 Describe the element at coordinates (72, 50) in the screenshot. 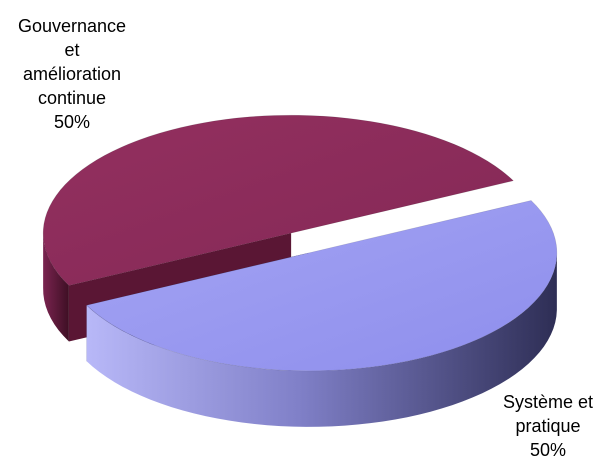

I see `slice-label-gouvernance-line-2: et` at that location.